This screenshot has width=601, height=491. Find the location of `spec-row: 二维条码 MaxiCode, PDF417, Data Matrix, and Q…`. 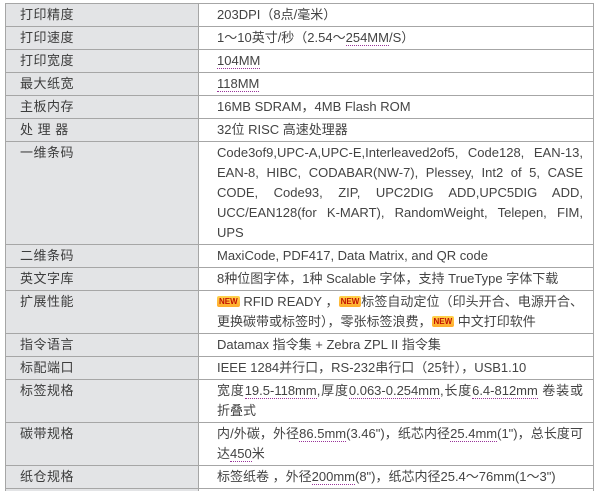

spec-row: 二维条码 MaxiCode, PDF417, Data Matrix, and Q… is located at coordinates (299, 256).